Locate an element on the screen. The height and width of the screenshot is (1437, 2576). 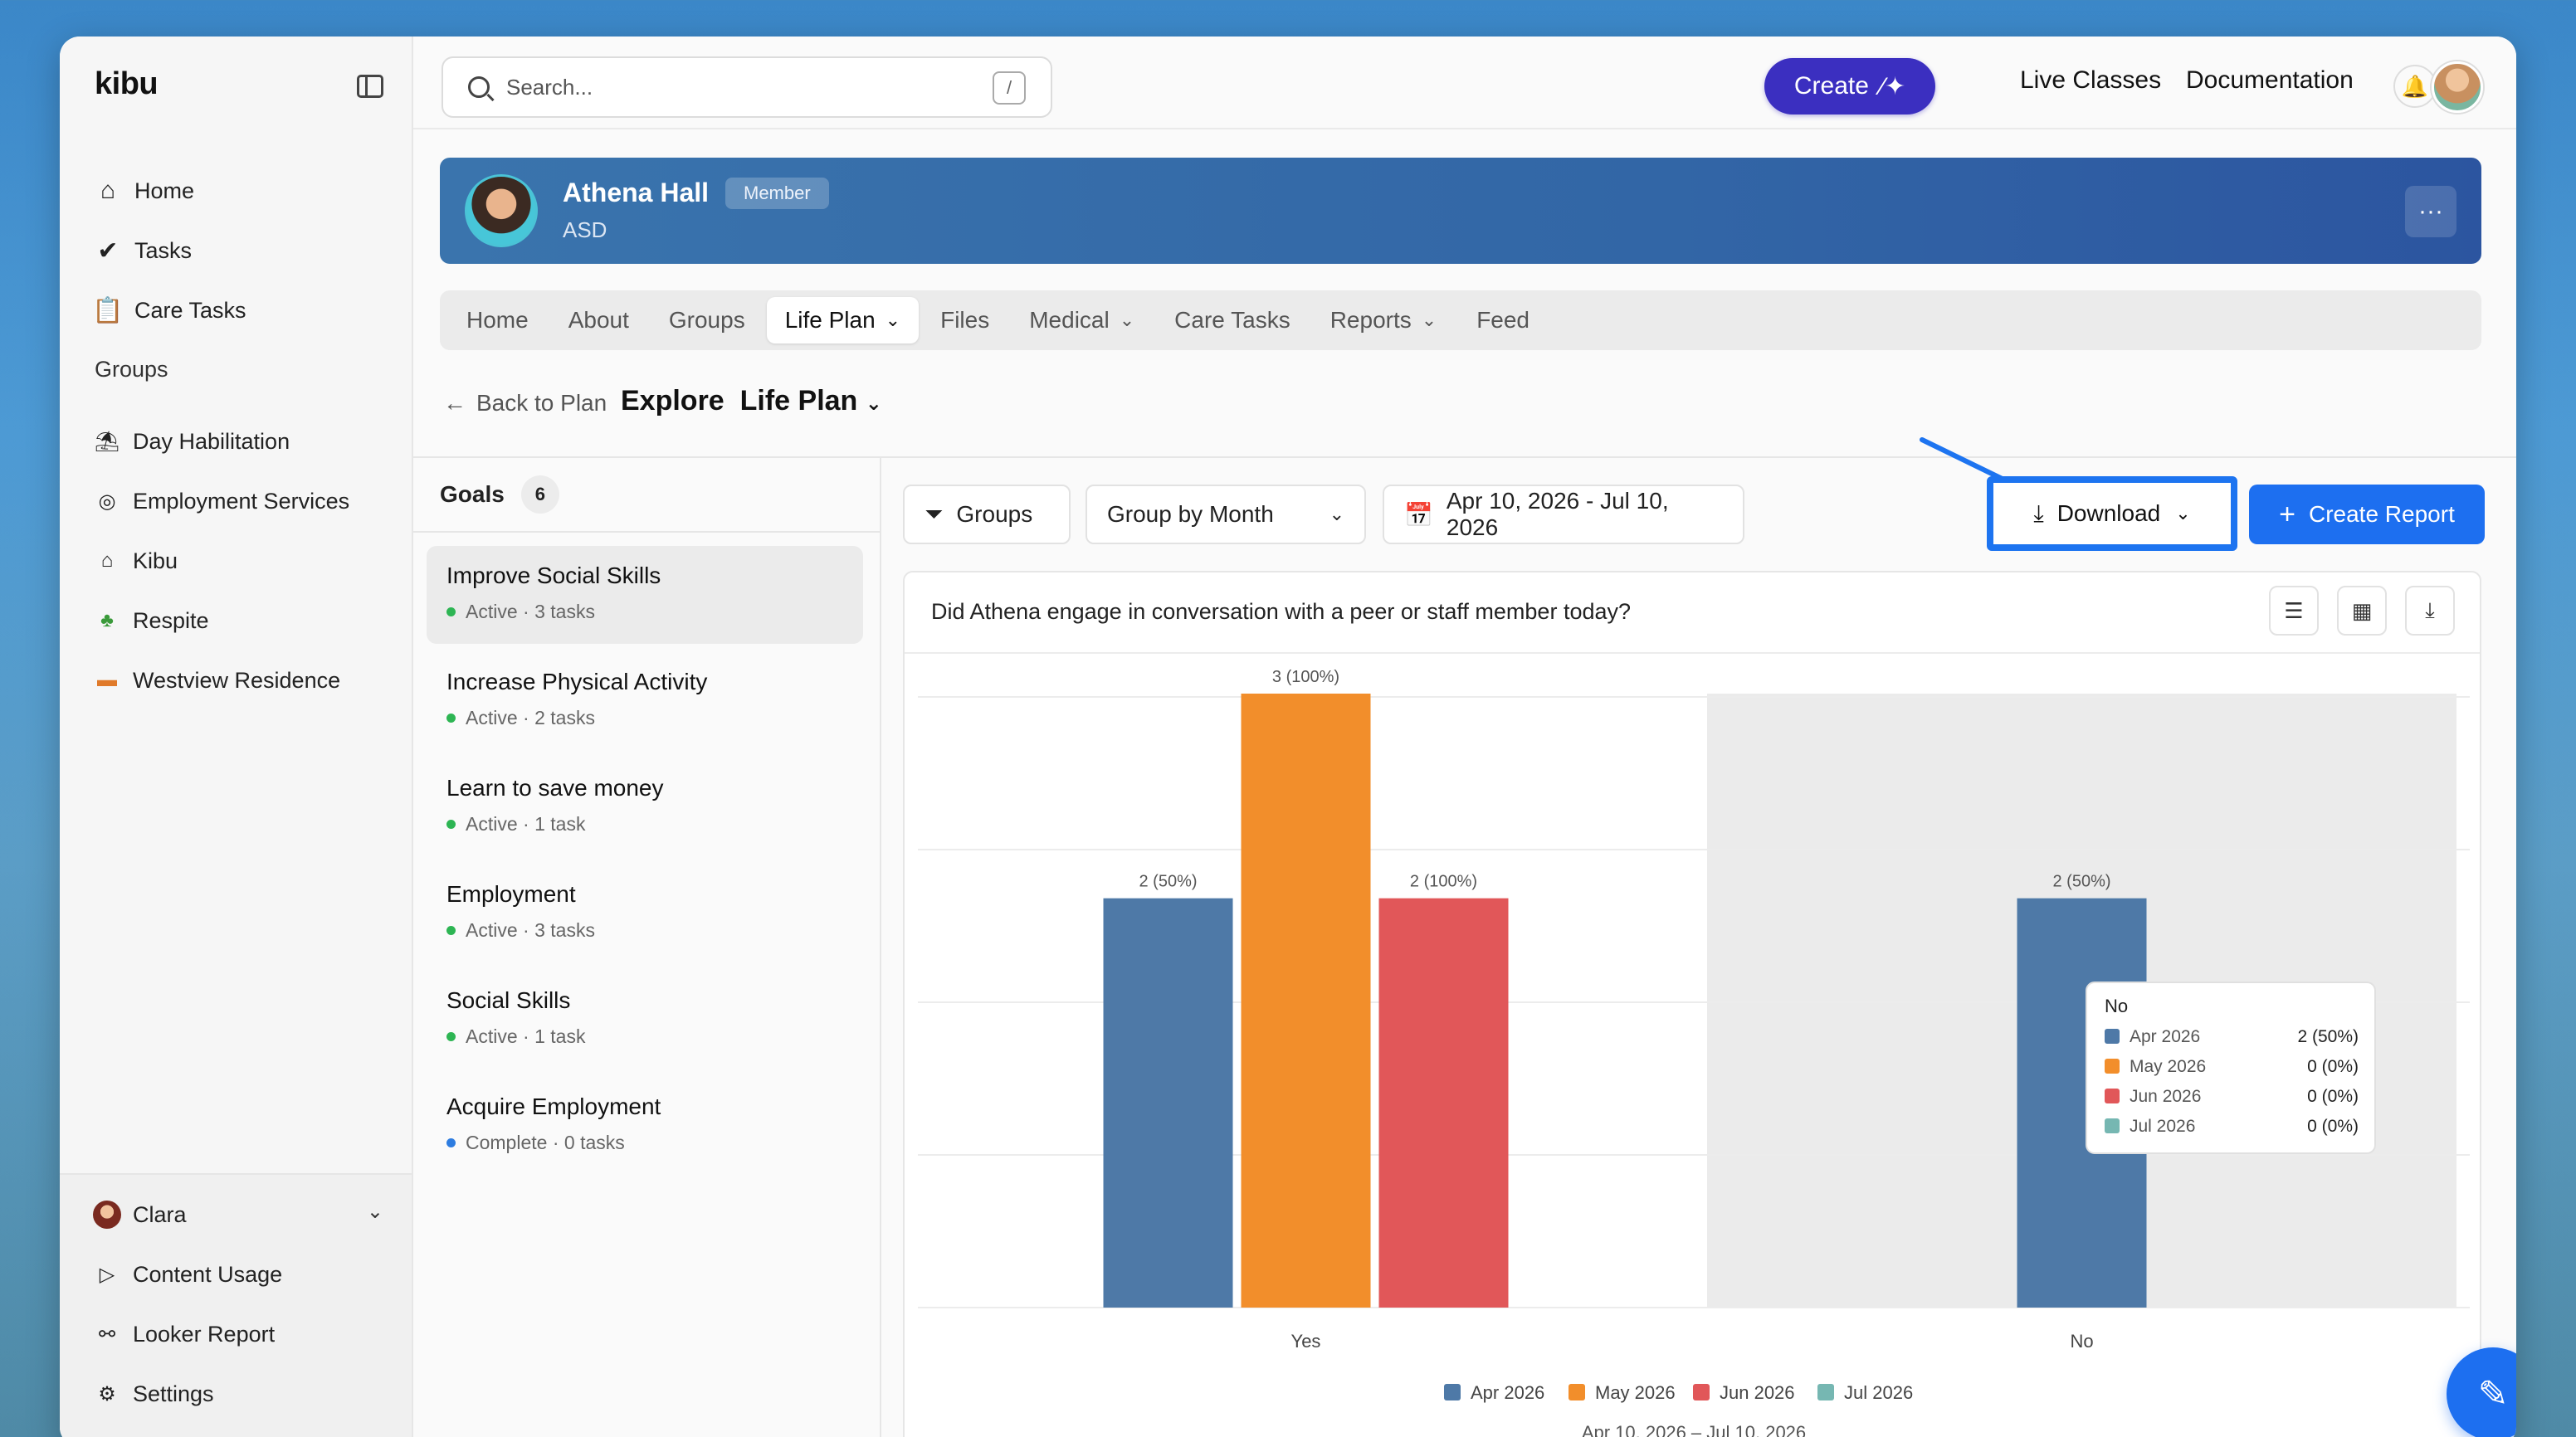
goals-header: Goals 6 is located at coordinates (647, 495).